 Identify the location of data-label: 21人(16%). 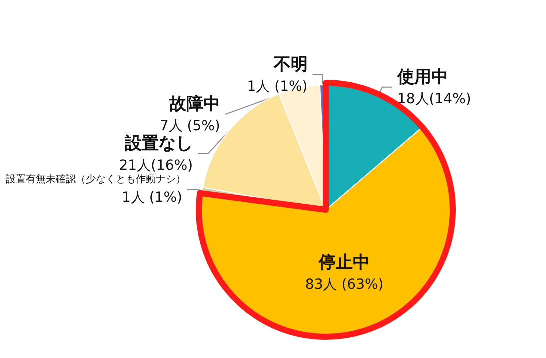
(156, 166).